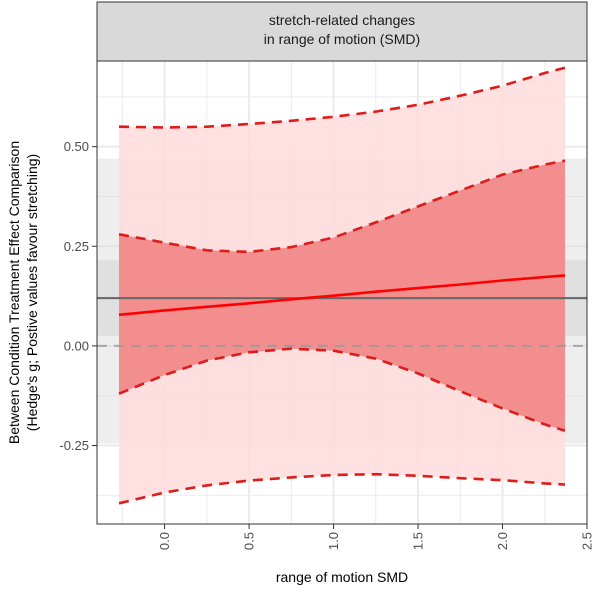  Describe the element at coordinates (76, 146) in the screenshot. I see `y-tick-label: 0.50` at that location.